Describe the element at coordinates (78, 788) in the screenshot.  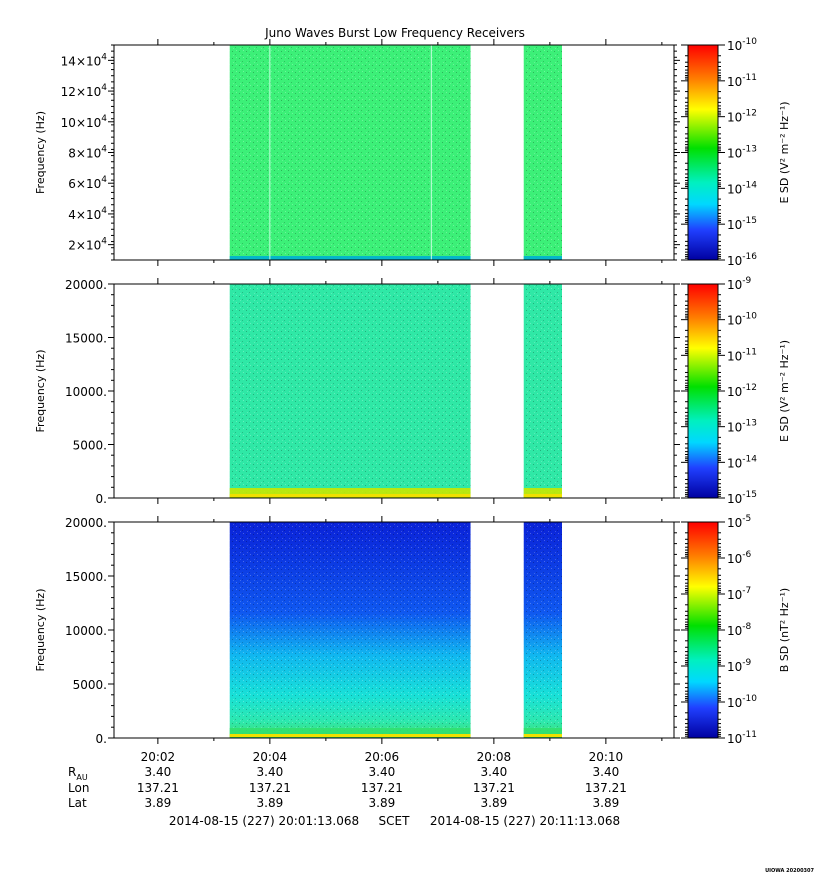
I see `ephemeris-label-lon: Lon` at that location.